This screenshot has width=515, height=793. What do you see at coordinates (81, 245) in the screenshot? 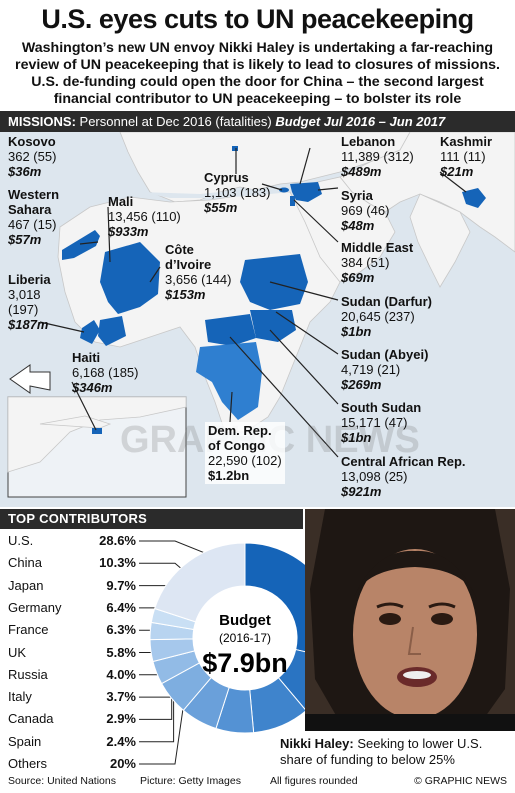
I see `western-sahara-marker` at bounding box center [81, 245].